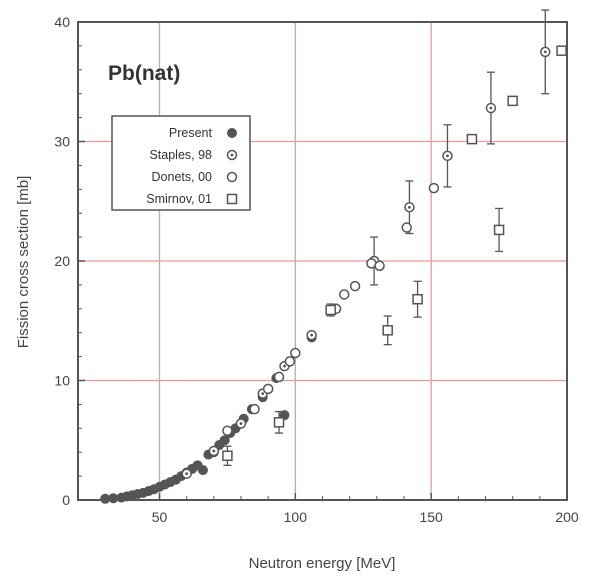 The width and height of the screenshot is (589, 579). What do you see at coordinates (431, 517) in the screenshot?
I see `x-tick-label: 150` at bounding box center [431, 517].